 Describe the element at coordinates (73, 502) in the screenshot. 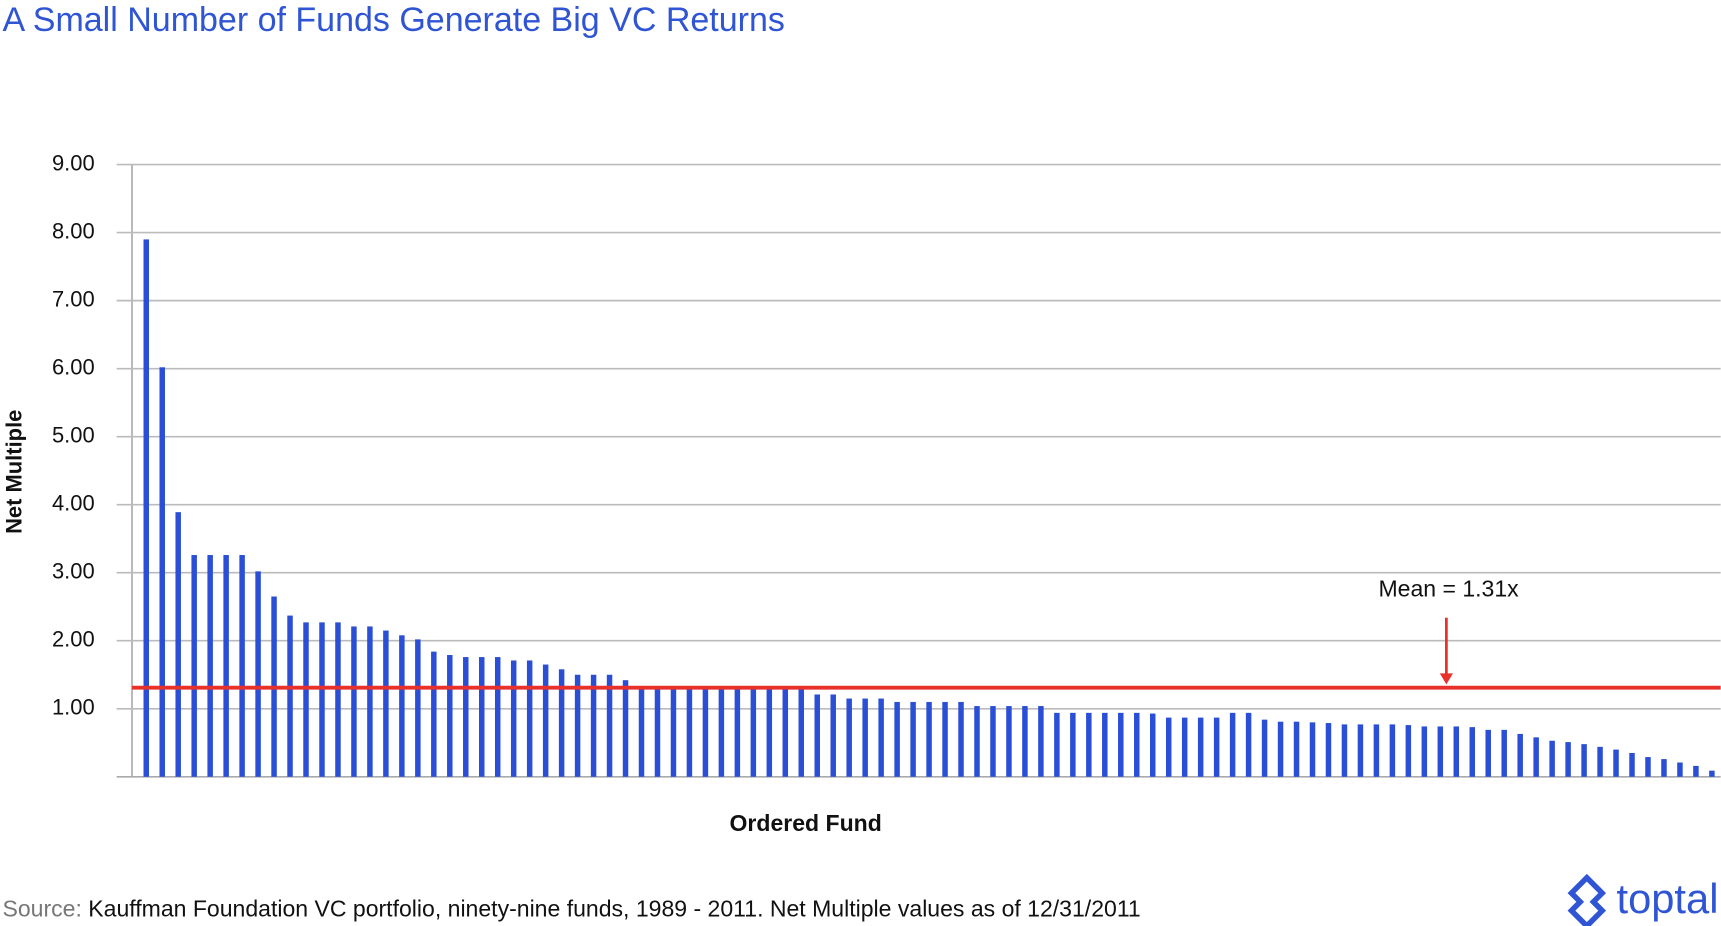

I see `y-tick-label: 4.00` at that location.